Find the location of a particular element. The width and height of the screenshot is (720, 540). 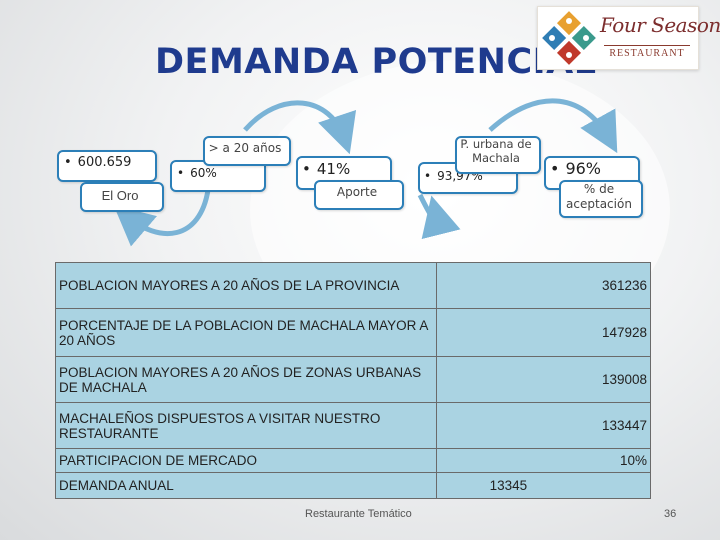

step-2-value: 60% is located at coordinates (197, 173).